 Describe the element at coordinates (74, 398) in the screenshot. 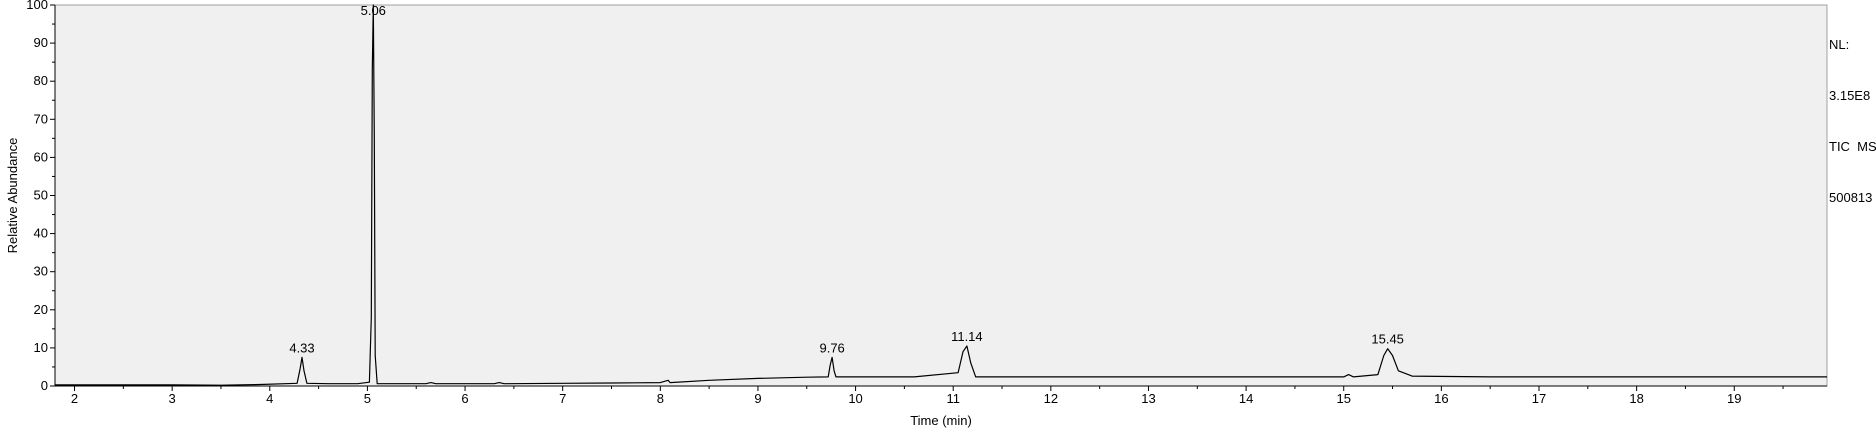

I see `x-tick-label: 2` at that location.